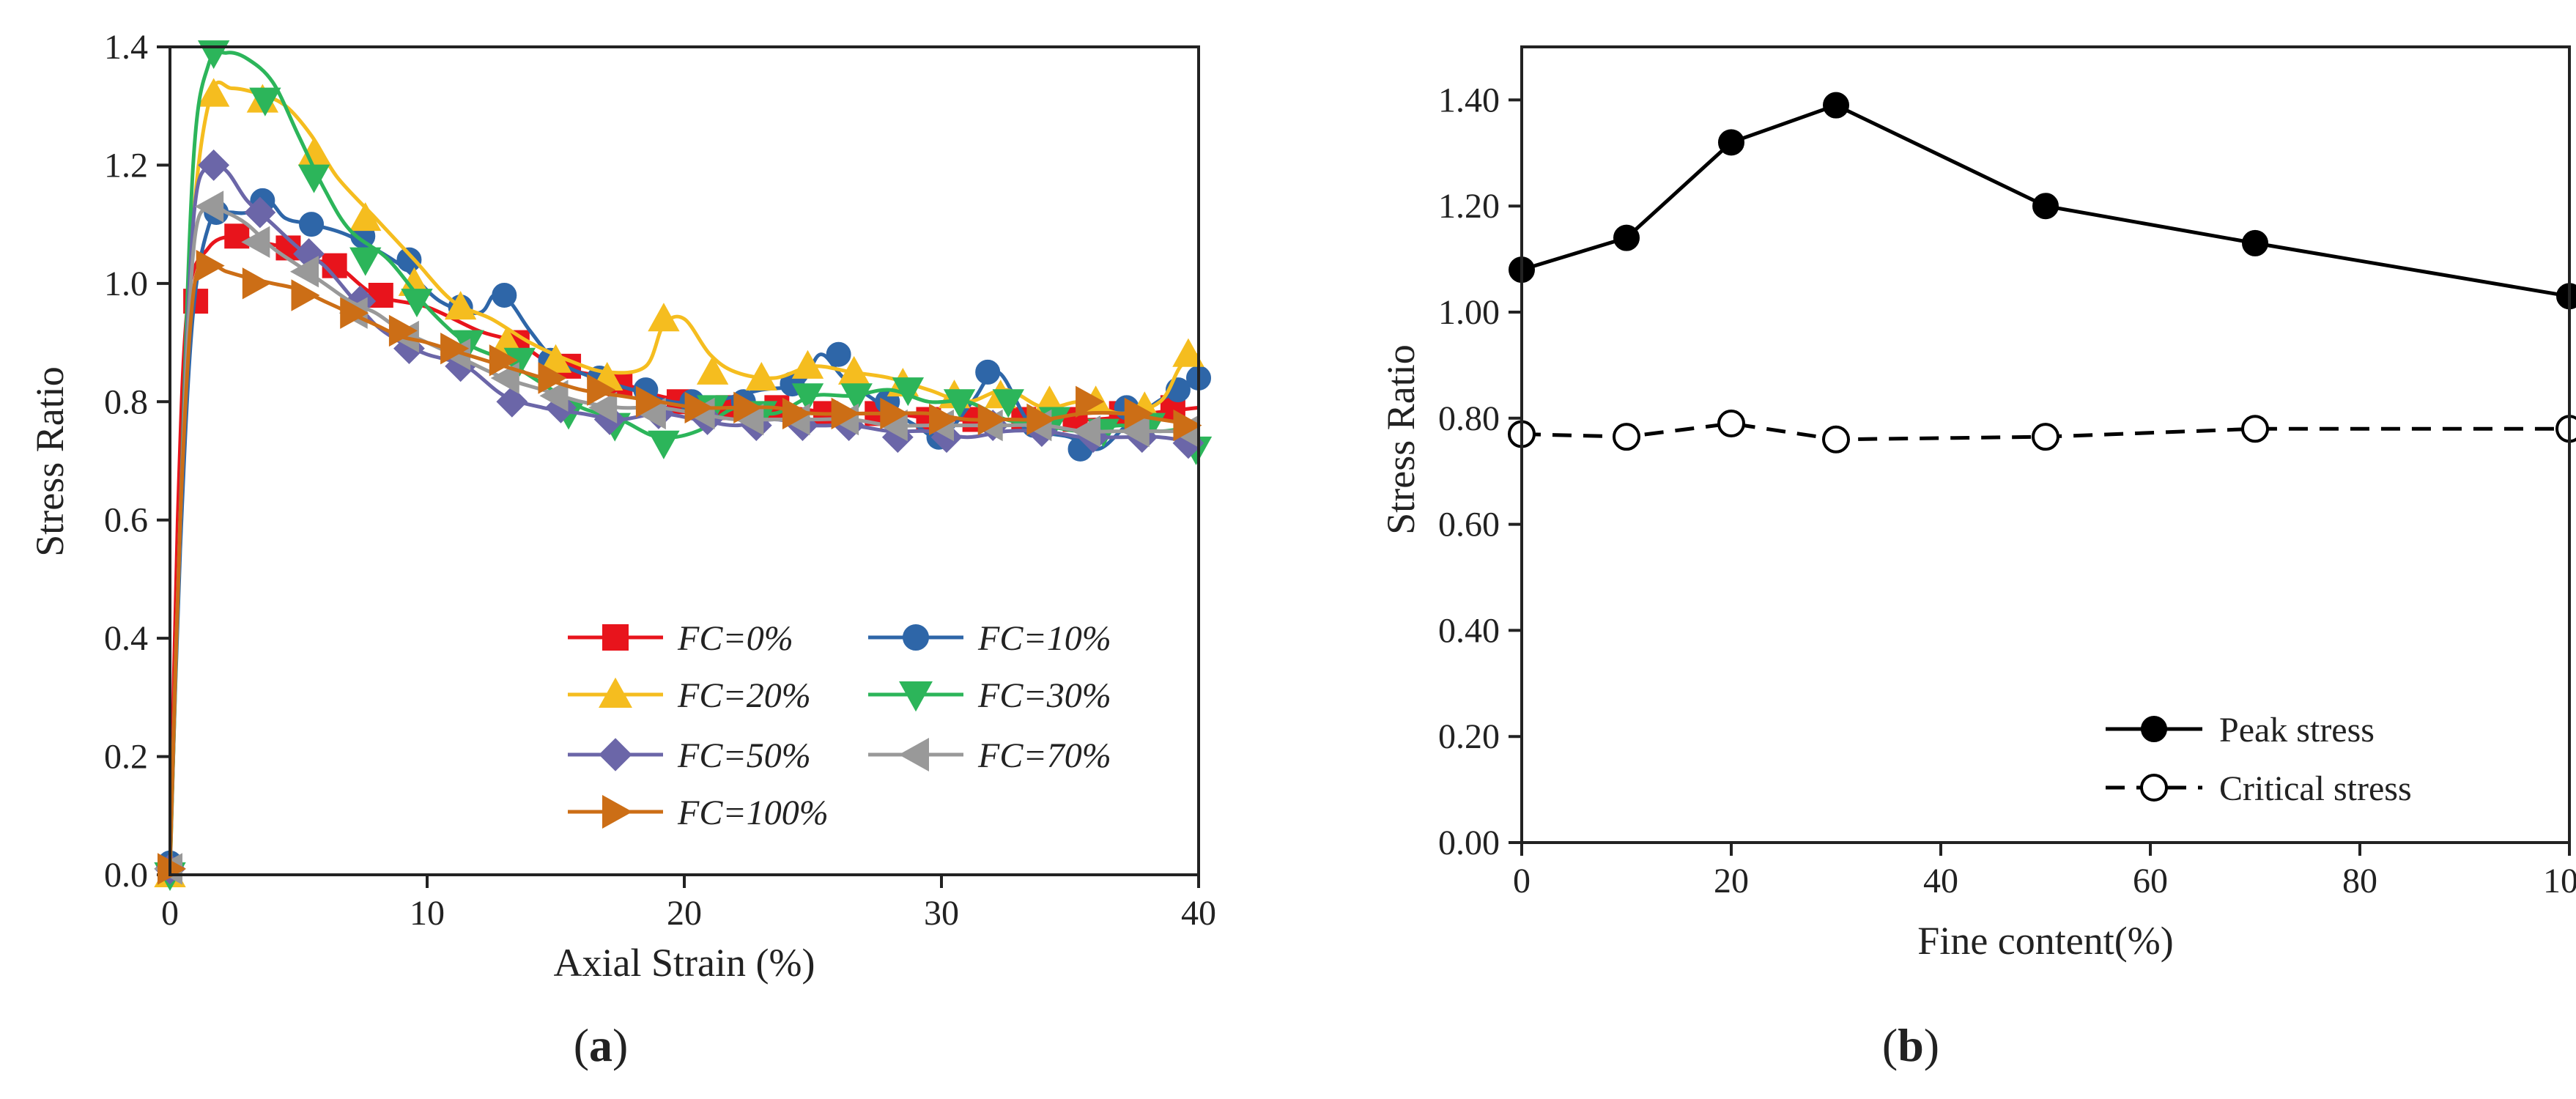 This screenshot has height=1099, width=2576. What do you see at coordinates (1522, 881) in the screenshot?
I see `chart-b-xtick-label: 0` at bounding box center [1522, 881].